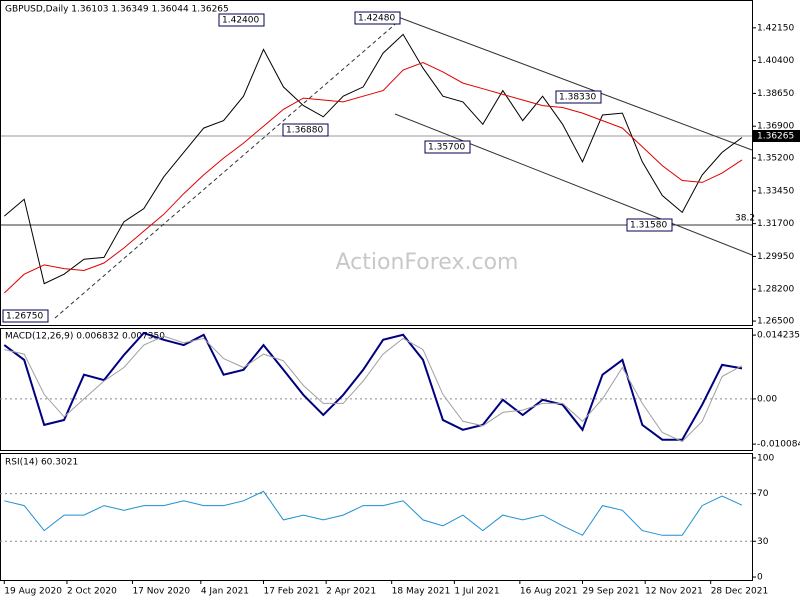  What do you see at coordinates (225, 592) in the screenshot?
I see `x-tick-label: 4 Jan 2021` at bounding box center [225, 592].